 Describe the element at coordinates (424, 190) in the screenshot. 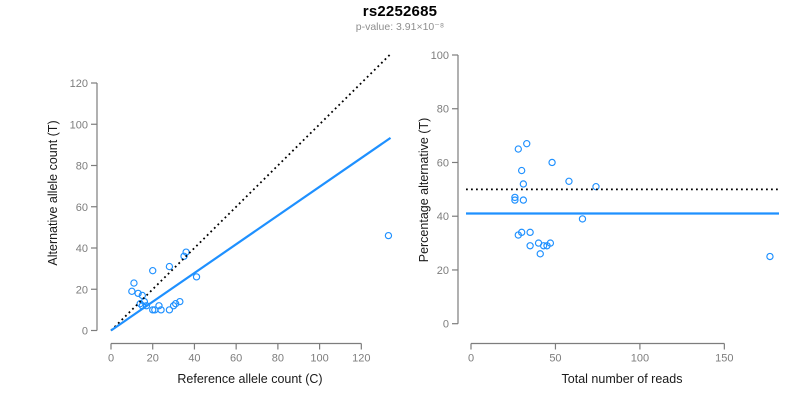

I see `y-axis-label: Percentage alternative (T)` at that location.